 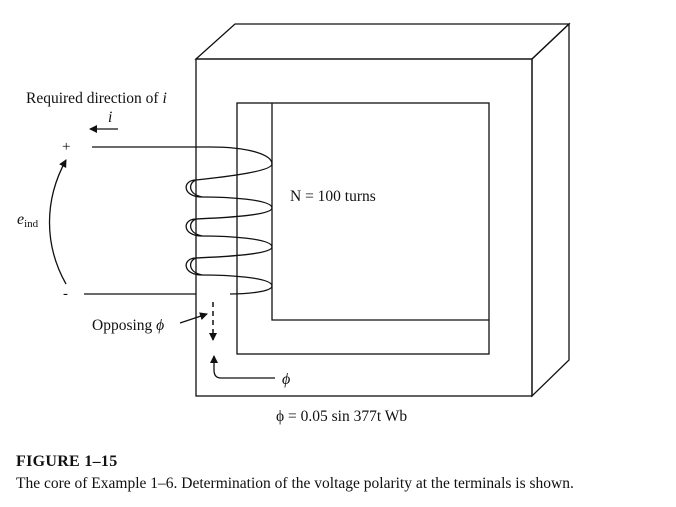 I want to click on opposing-pointer, so click(x=193, y=318).